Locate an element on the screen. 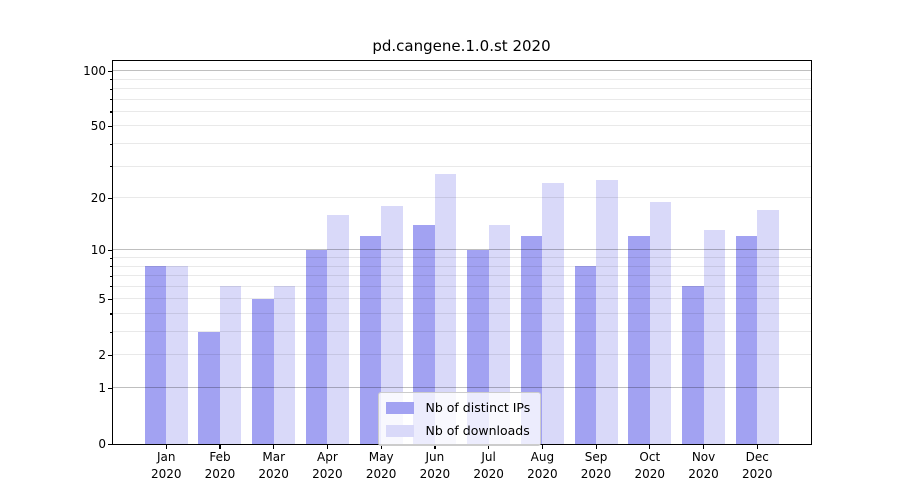  x-tick-label: Oct 2020 is located at coordinates (650, 465).